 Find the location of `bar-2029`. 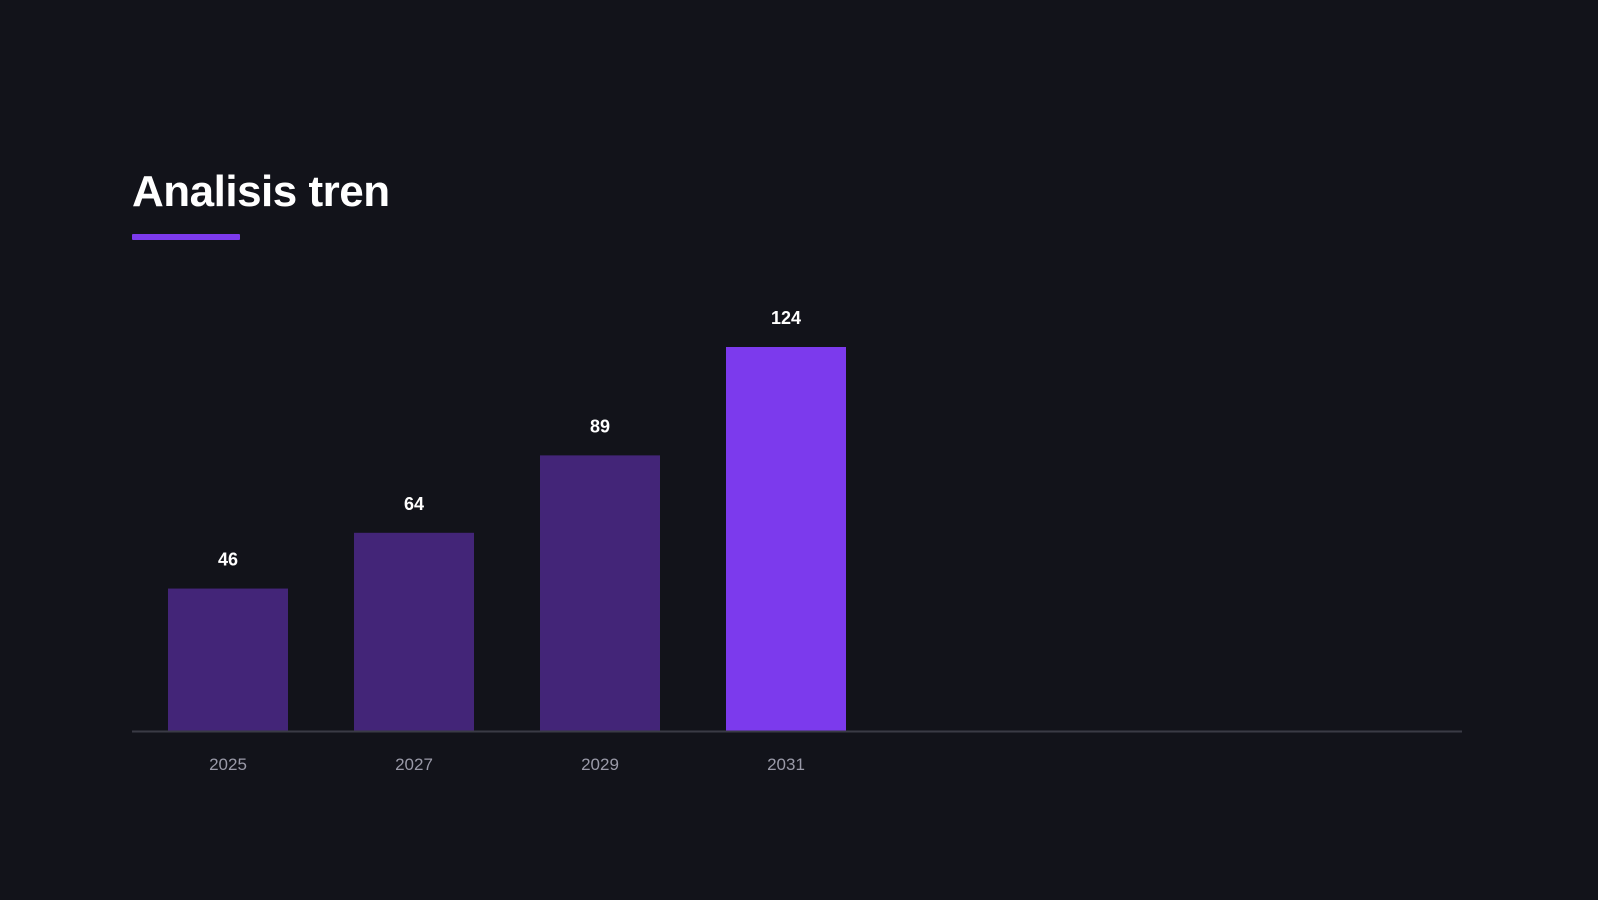

bar-2029 is located at coordinates (600, 593).